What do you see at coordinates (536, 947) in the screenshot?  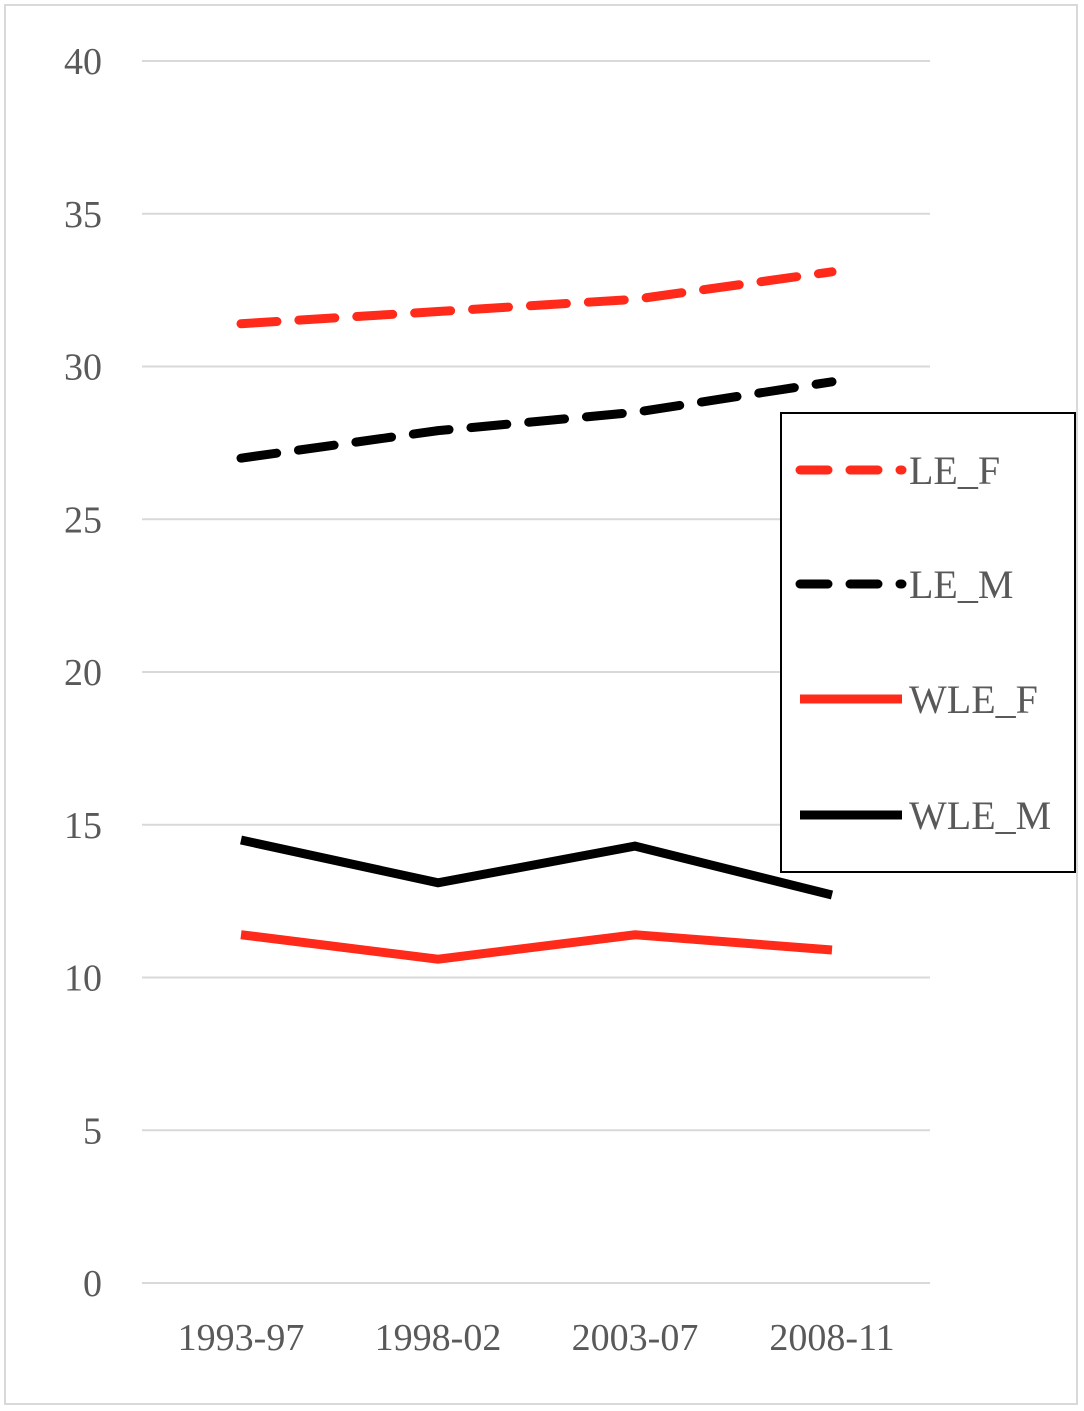 I see `series-line-wle-f` at bounding box center [536, 947].